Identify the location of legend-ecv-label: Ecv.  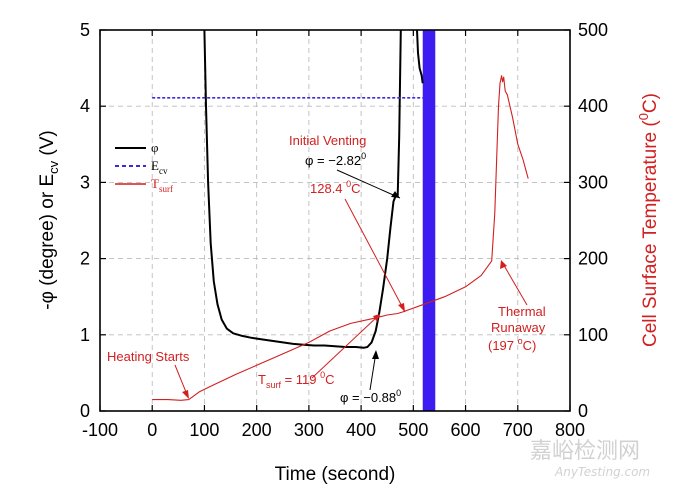
(159, 167).